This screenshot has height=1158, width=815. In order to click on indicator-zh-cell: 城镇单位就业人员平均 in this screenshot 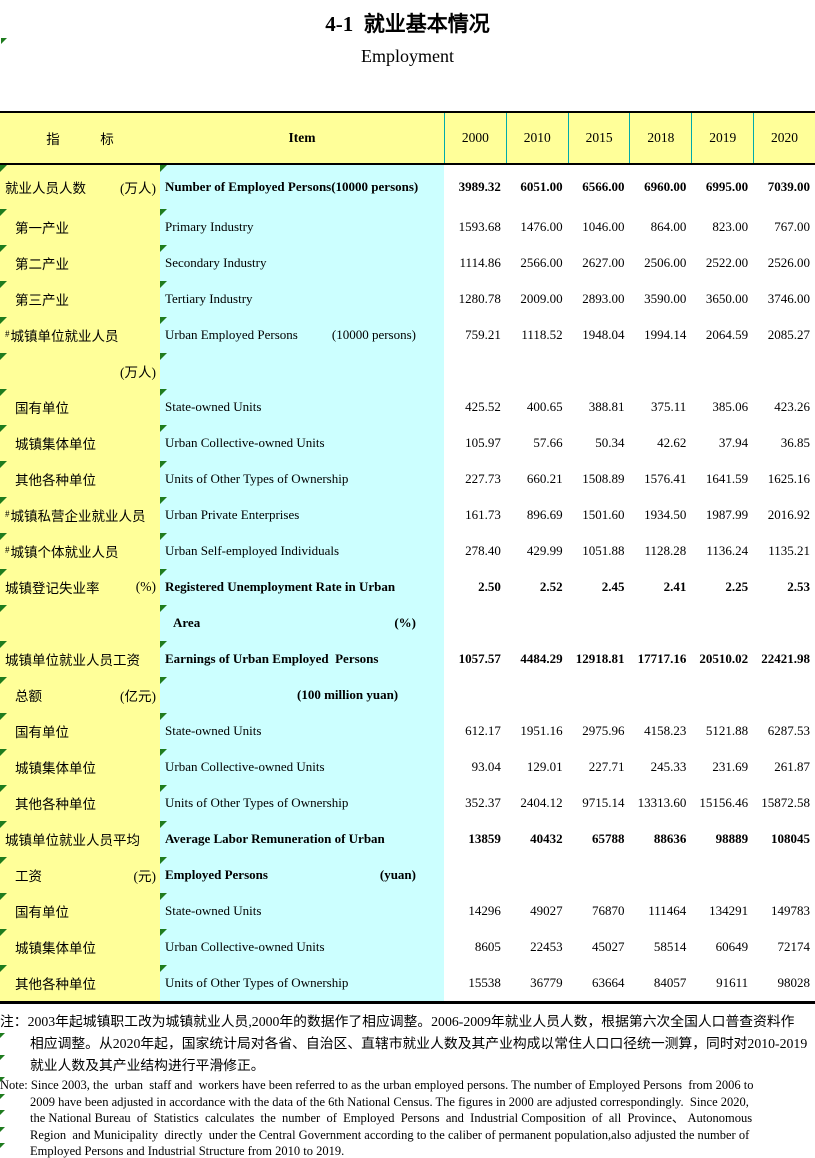, I will do `click(80, 839)`.